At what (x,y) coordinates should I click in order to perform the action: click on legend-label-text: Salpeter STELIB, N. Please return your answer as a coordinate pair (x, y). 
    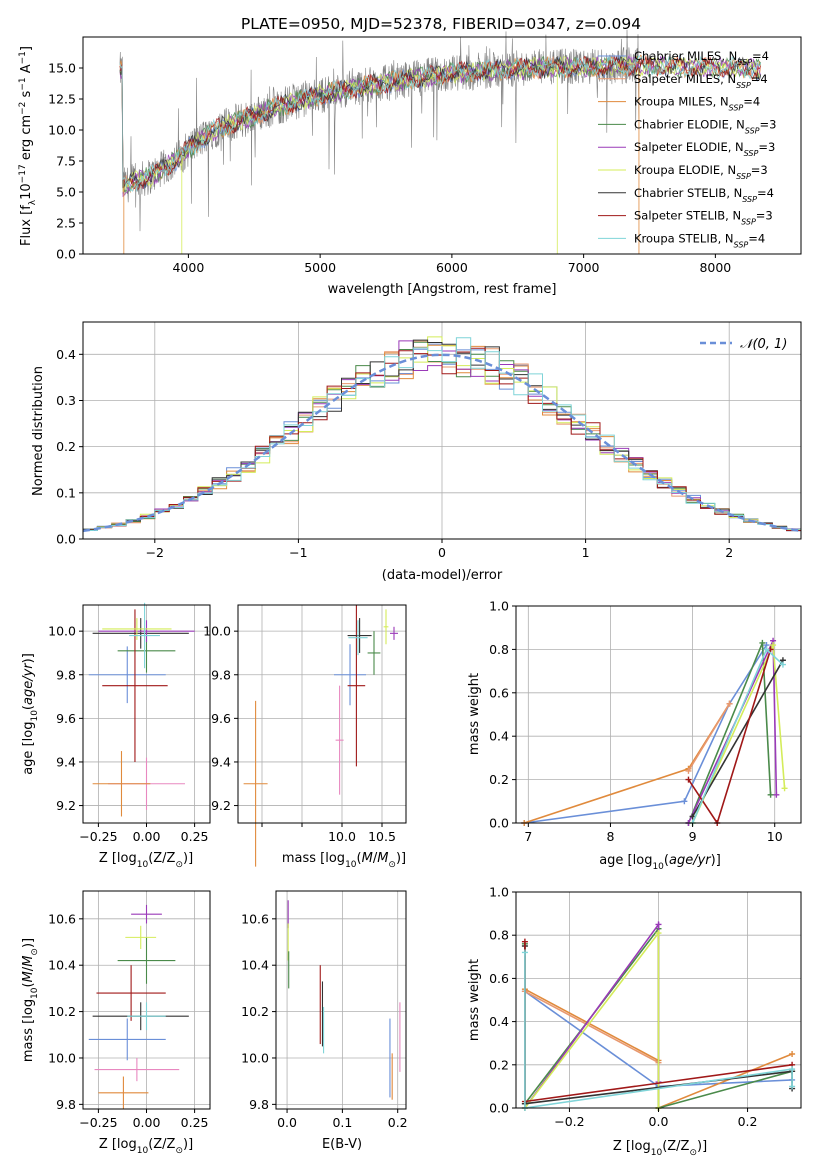
    Looking at the image, I should click on (687, 216).